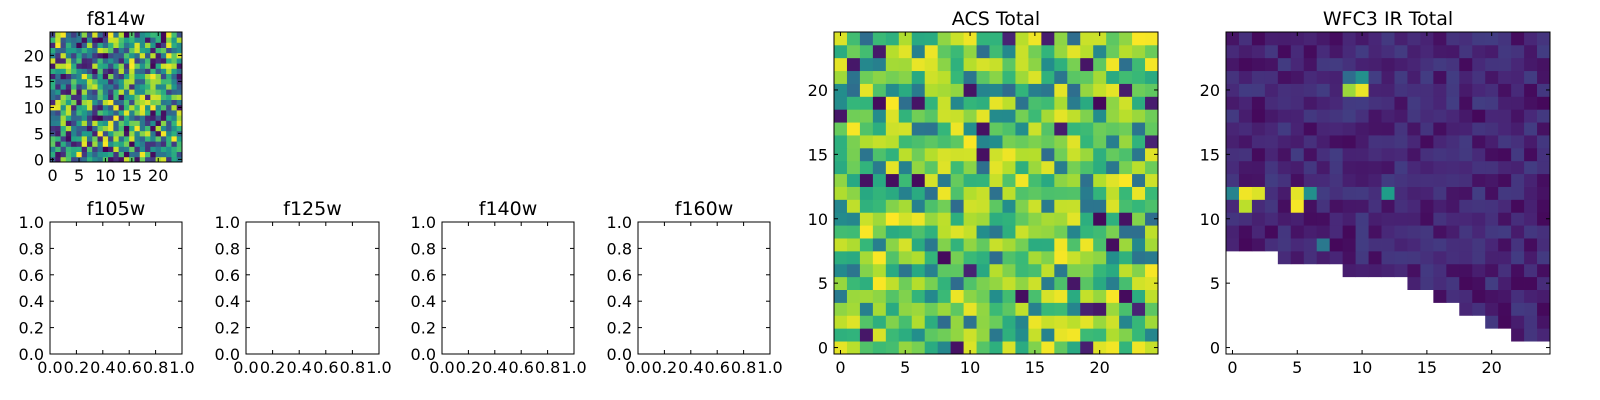 The height and width of the screenshot is (400, 1600). I want to click on x-tick-label: 1.0, so click(769, 367).